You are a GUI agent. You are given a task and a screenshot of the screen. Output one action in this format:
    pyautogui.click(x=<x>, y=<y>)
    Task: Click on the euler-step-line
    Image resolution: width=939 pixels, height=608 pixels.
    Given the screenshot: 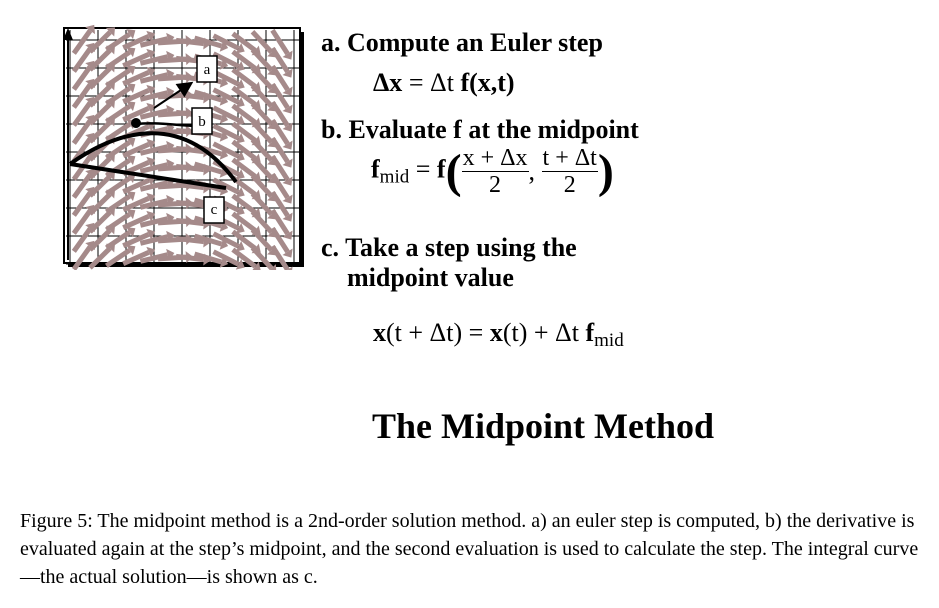 What is the action you would take?
    pyautogui.click(x=148, y=176)
    